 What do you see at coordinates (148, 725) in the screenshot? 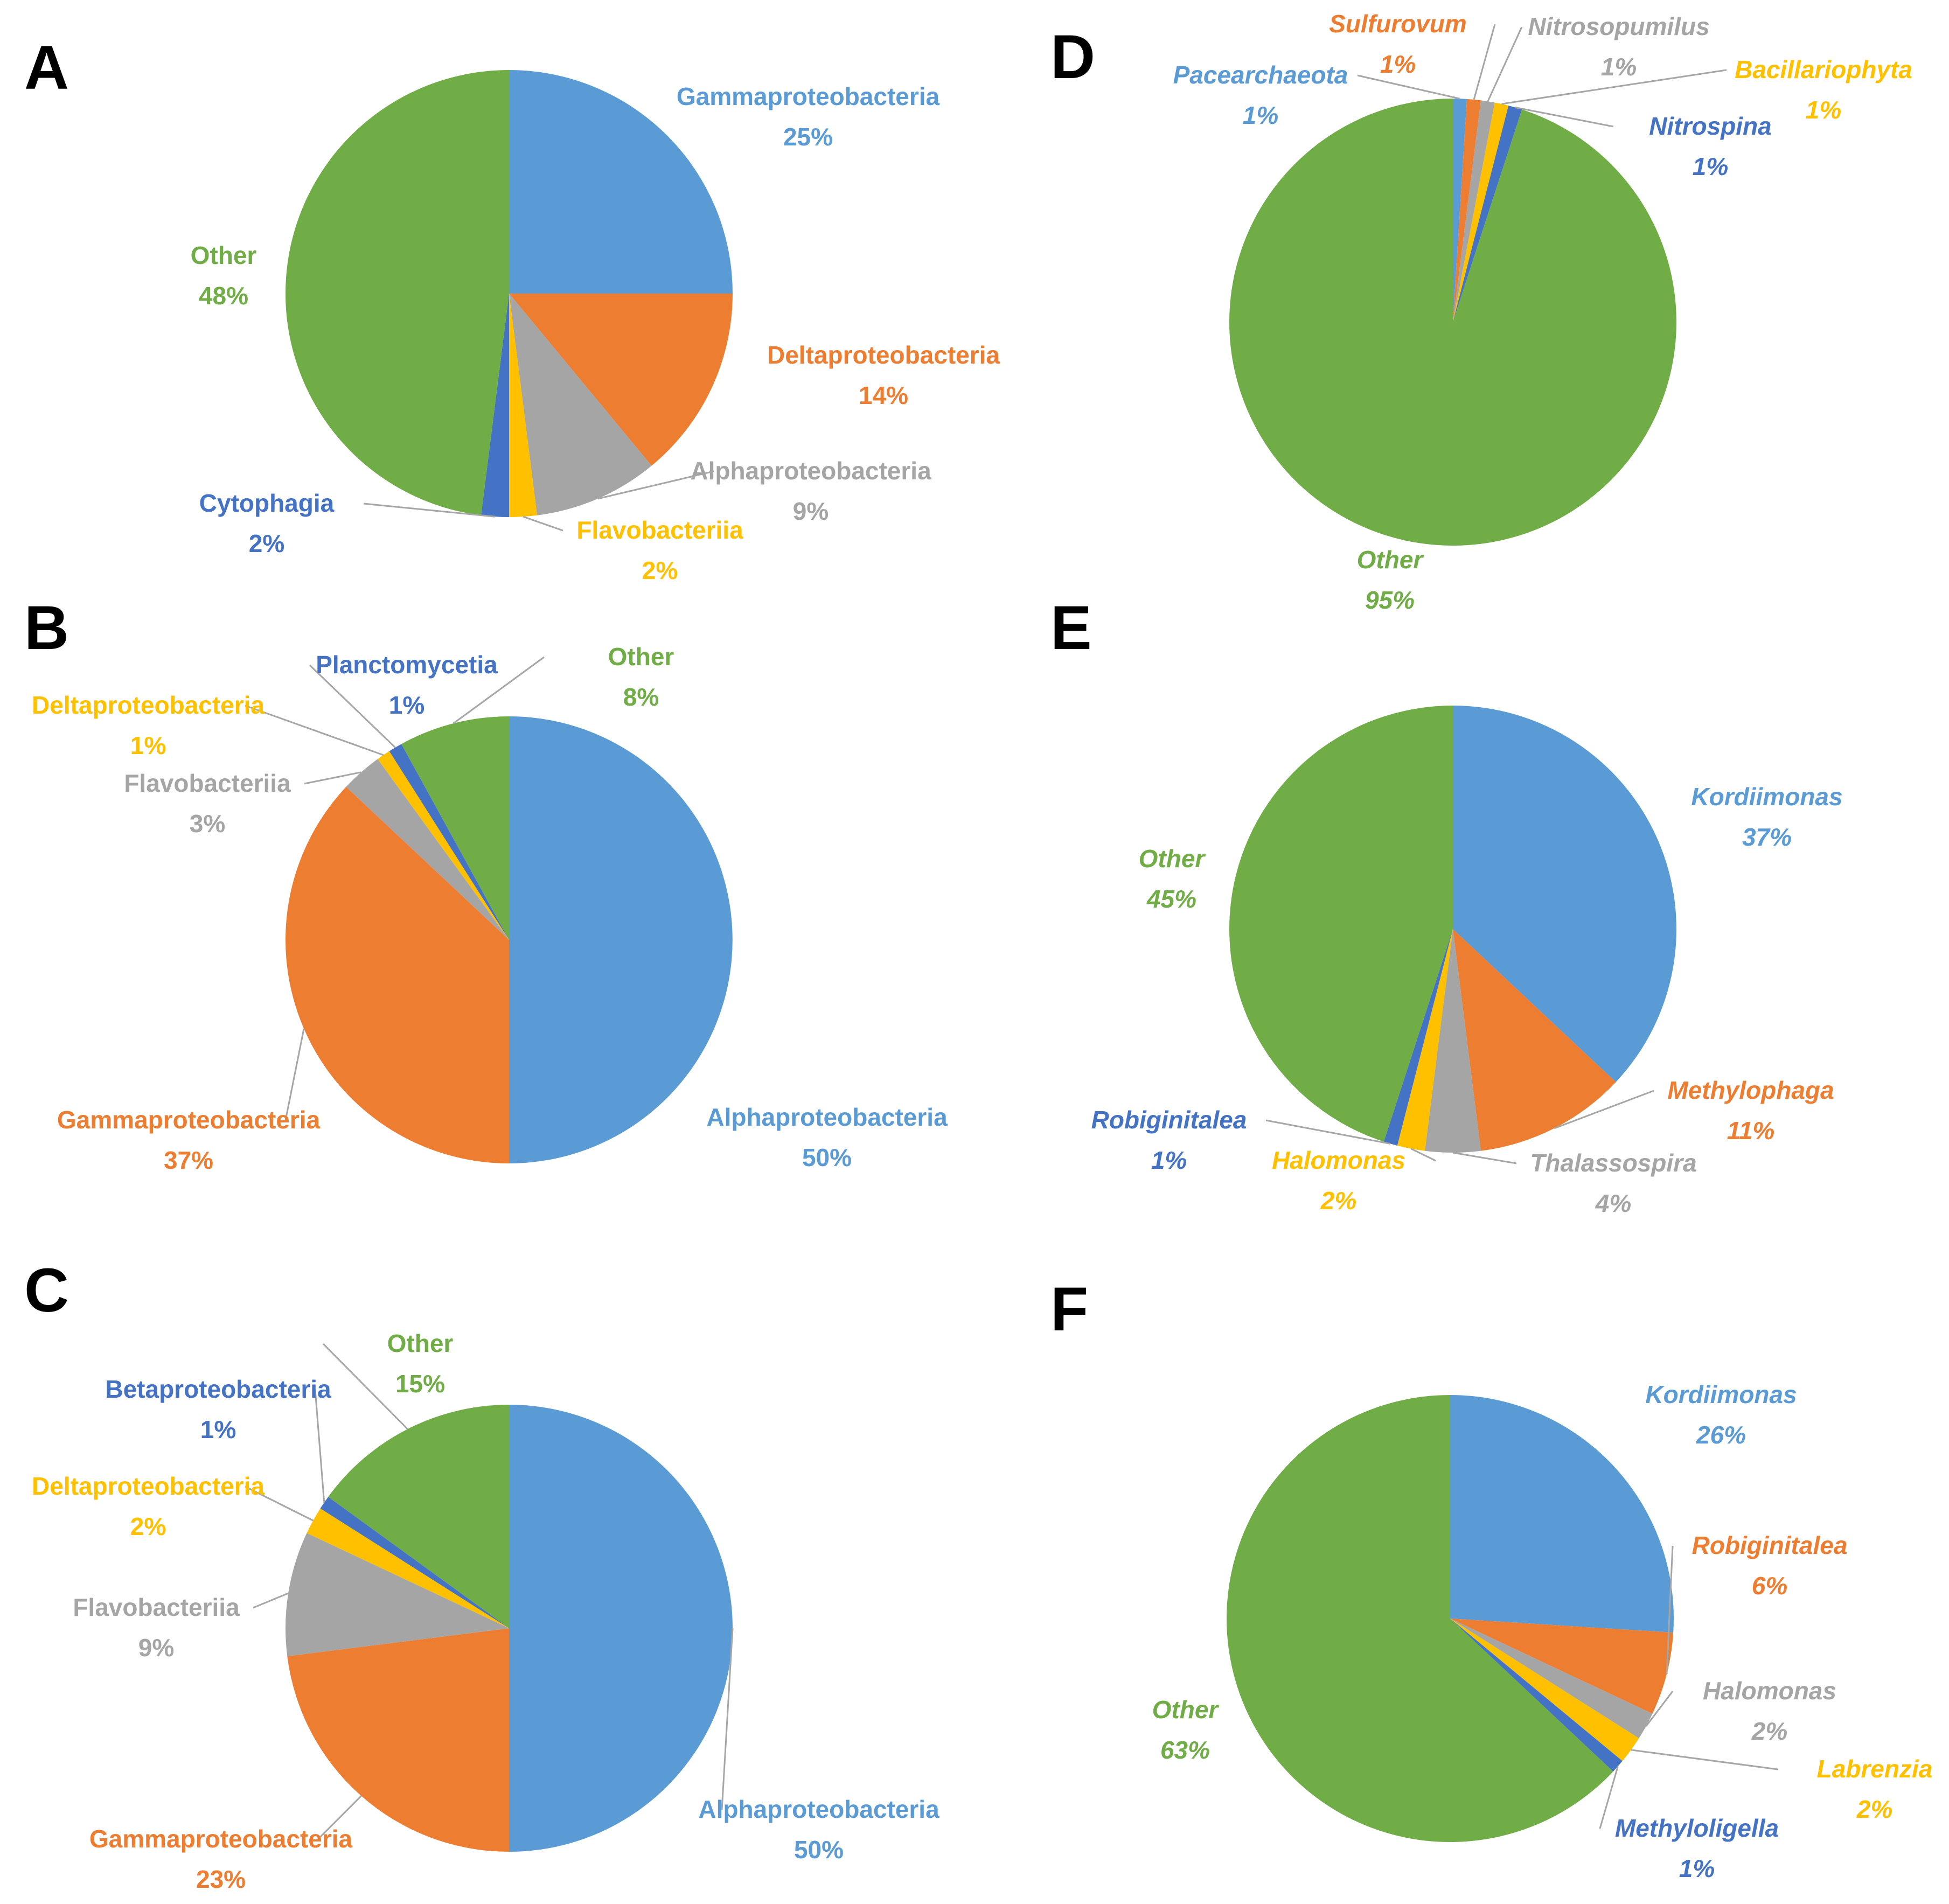
I see `pie-b-label-deltaproteobacteria: Deltaproteobacteria 1%` at bounding box center [148, 725].